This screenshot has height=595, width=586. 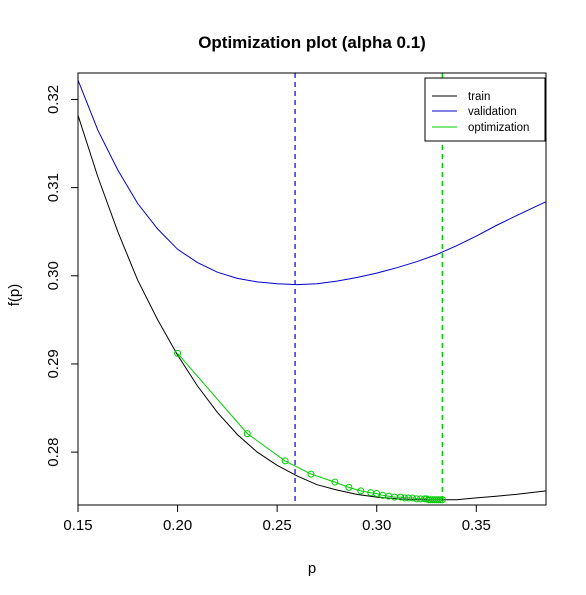 I want to click on series-line-optimization, so click(x=310, y=427).